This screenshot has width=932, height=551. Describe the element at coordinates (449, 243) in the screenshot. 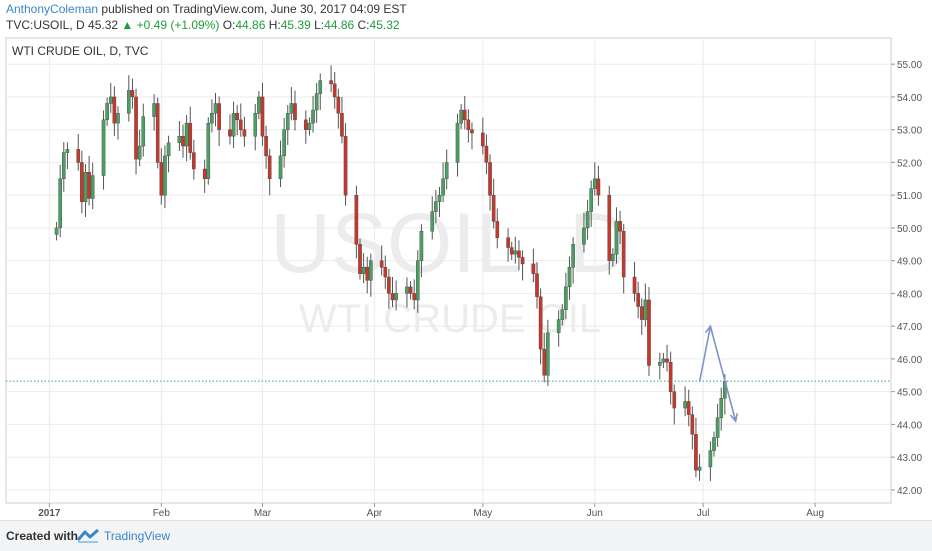

I see `watermark-symbol: USOIL, D` at that location.